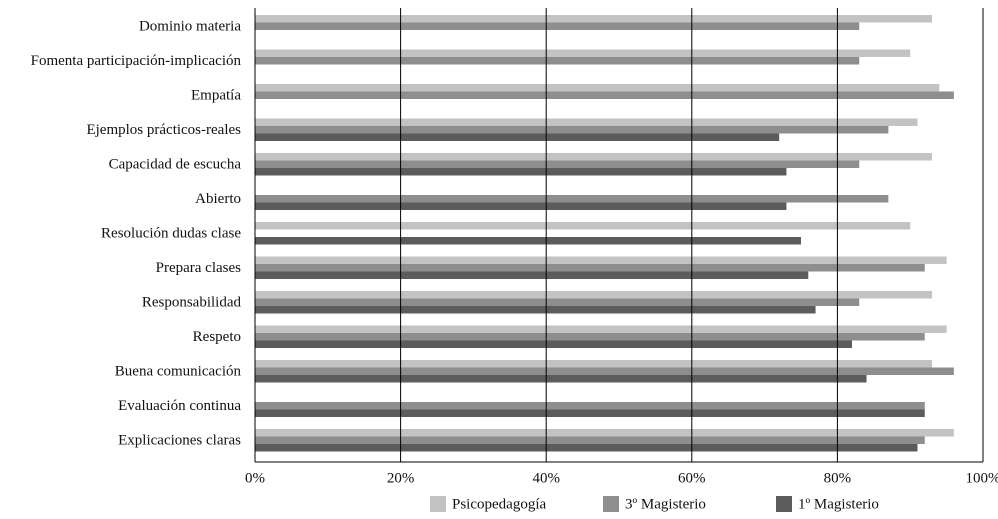 The width and height of the screenshot is (998, 519). Describe the element at coordinates (218, 199) in the screenshot. I see `y-tick-label: Abierto` at that location.